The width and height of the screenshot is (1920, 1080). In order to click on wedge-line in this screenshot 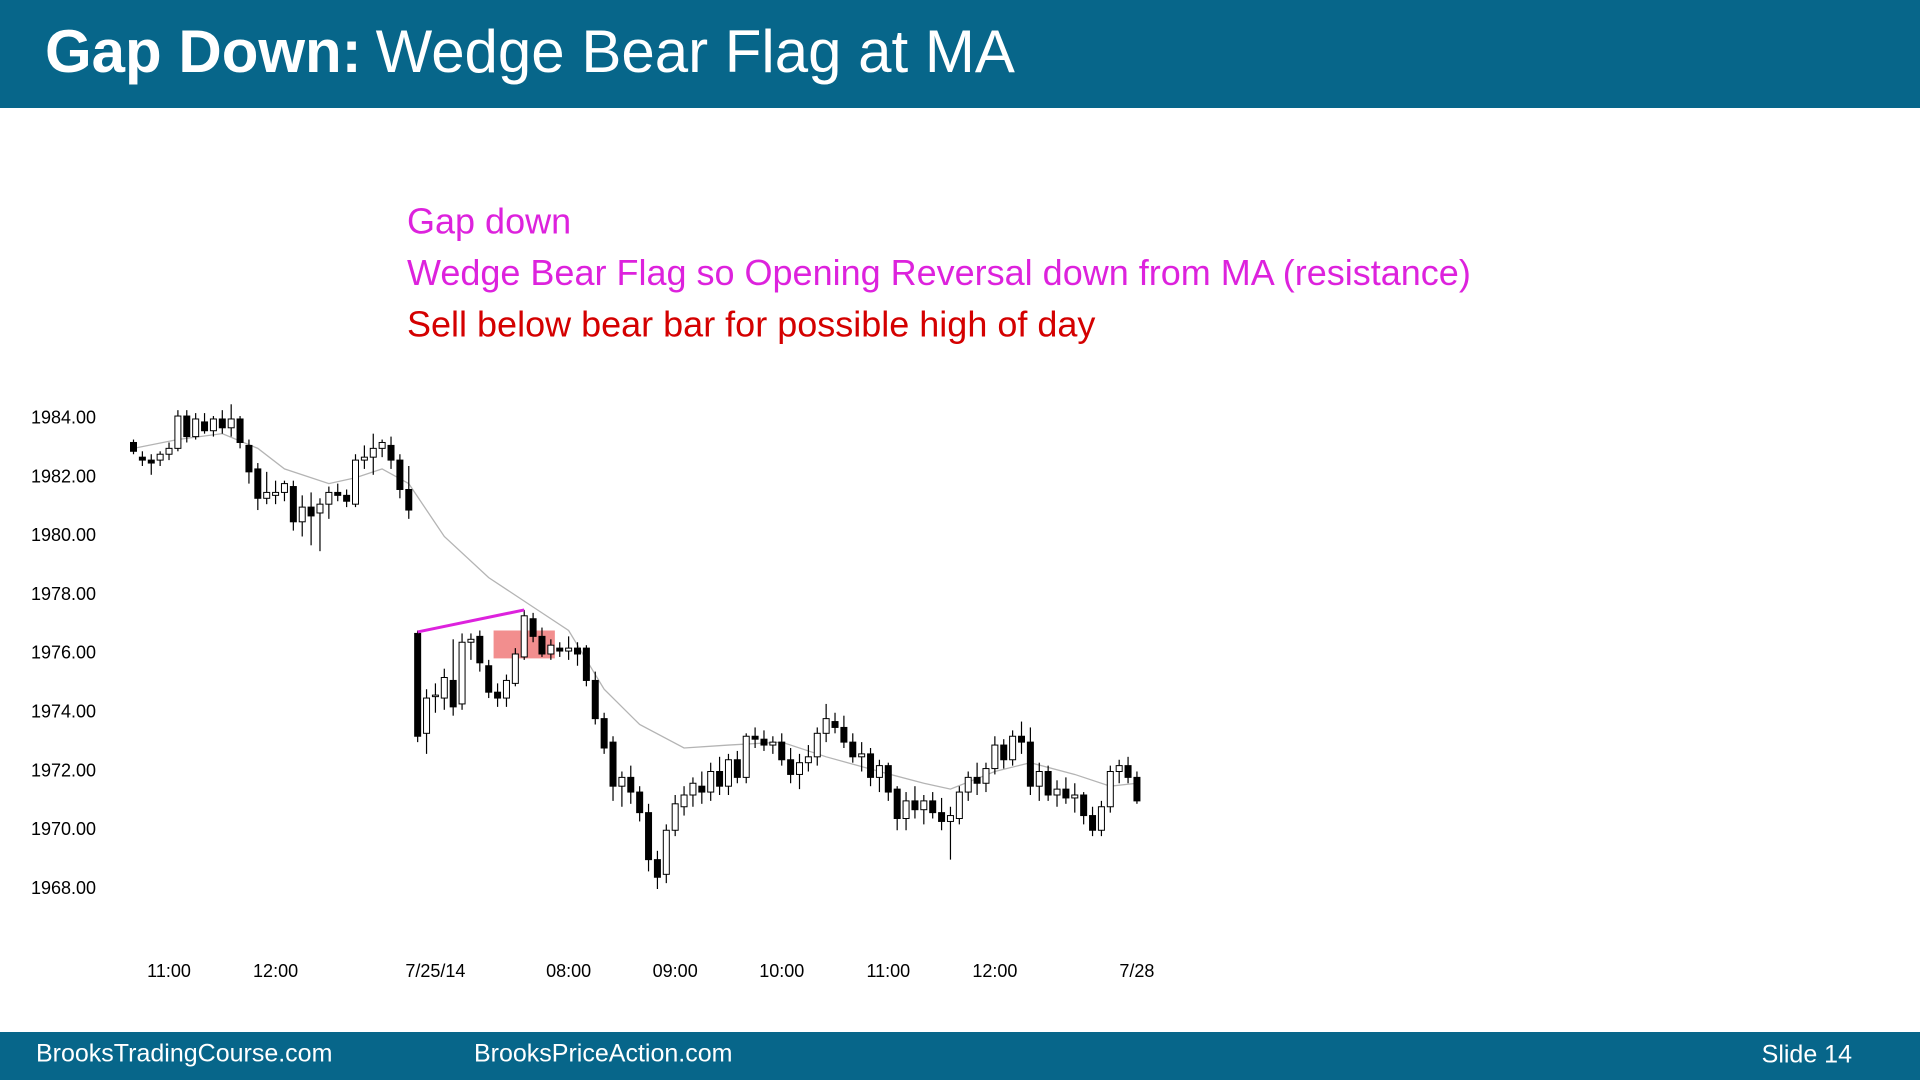, I will do `click(471, 621)`.